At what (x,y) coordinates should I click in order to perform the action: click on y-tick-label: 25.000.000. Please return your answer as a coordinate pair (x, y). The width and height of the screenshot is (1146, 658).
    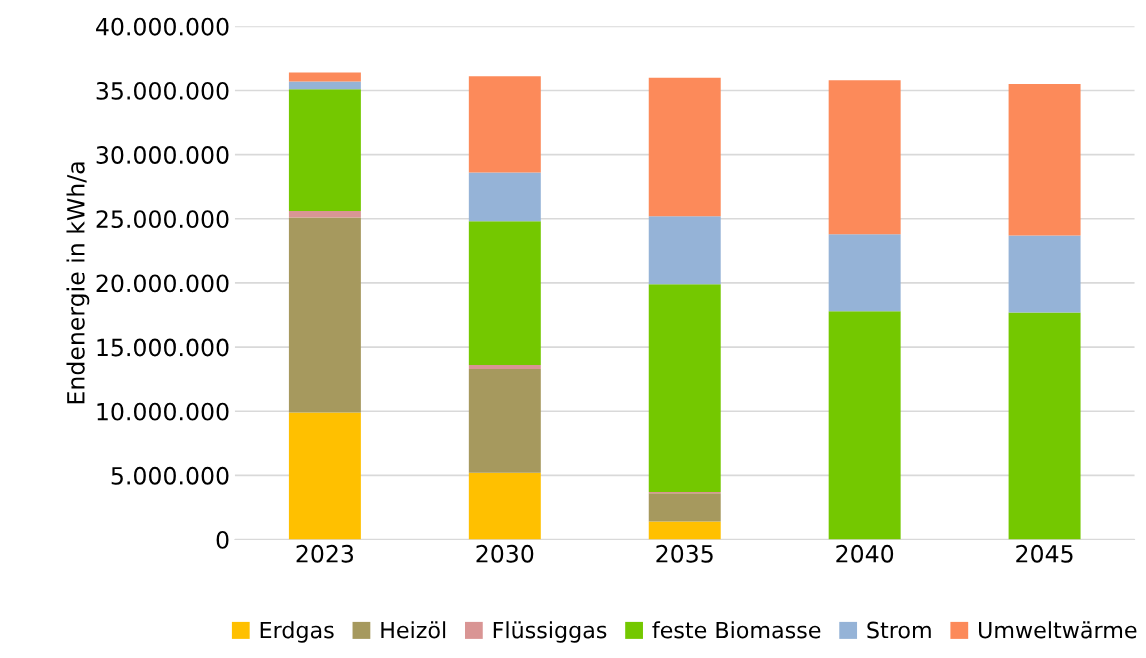
    Looking at the image, I should click on (162, 219).